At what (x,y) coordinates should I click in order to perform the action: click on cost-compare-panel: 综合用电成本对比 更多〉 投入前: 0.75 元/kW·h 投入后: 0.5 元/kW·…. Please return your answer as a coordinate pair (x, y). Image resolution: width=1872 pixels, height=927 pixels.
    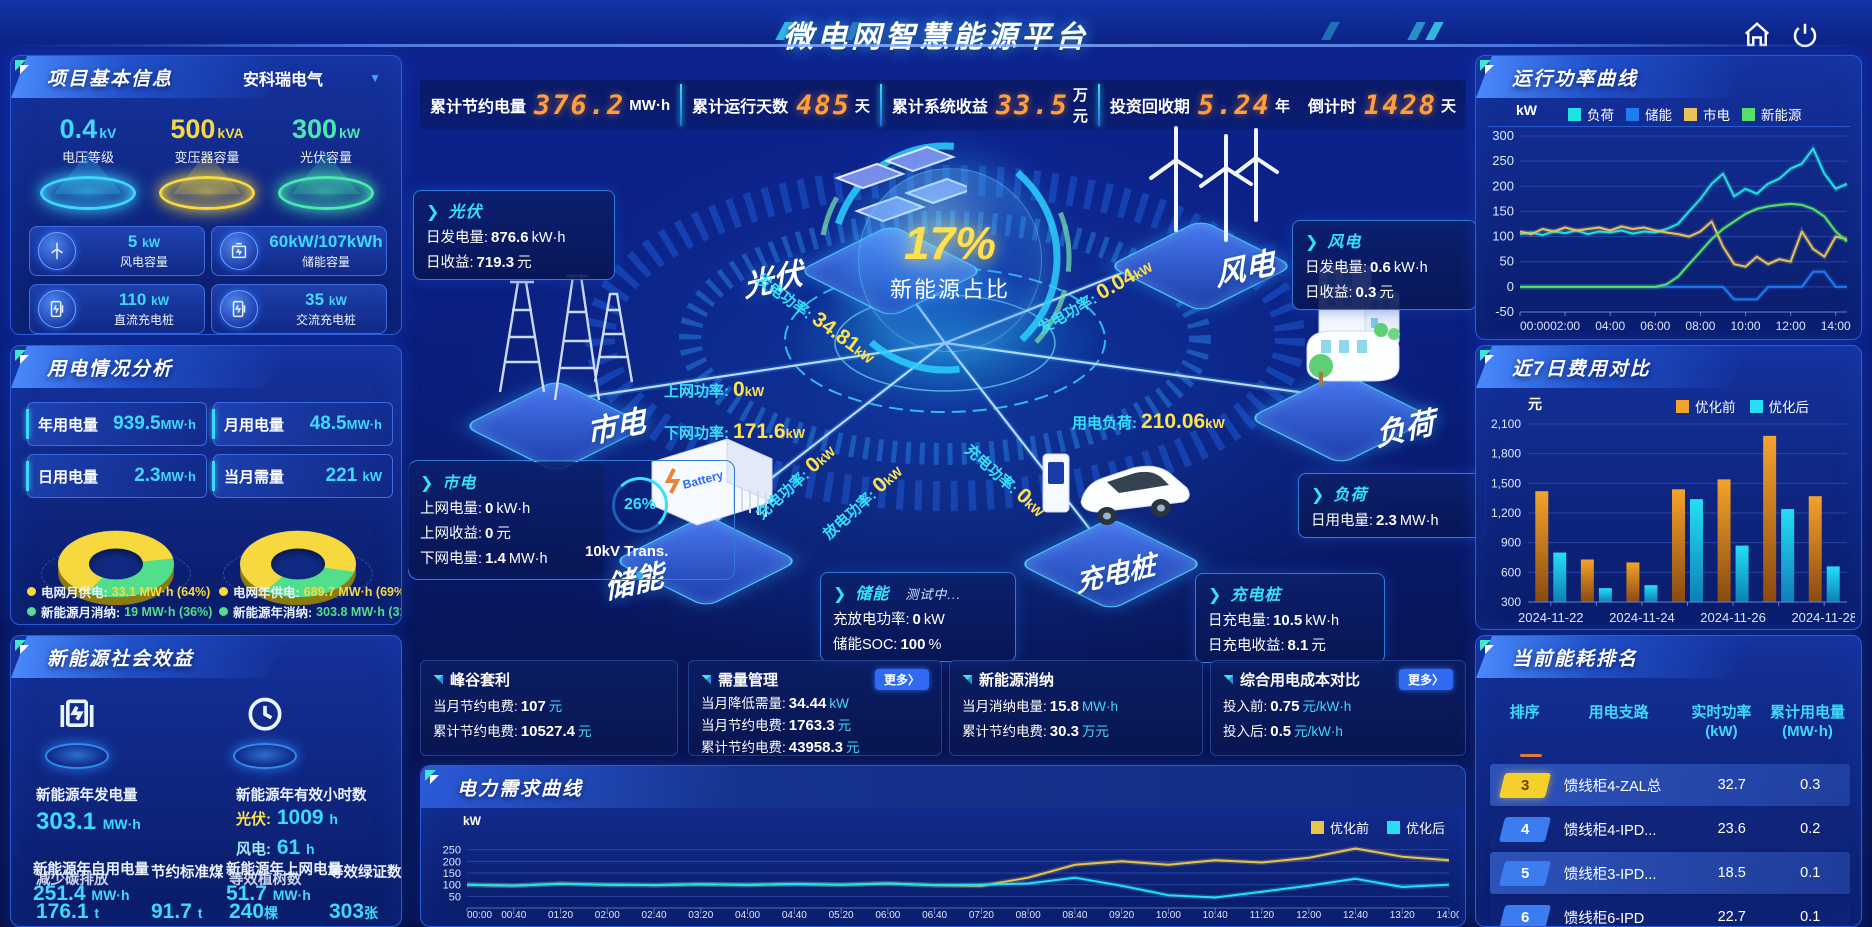
    Looking at the image, I should click on (1338, 708).